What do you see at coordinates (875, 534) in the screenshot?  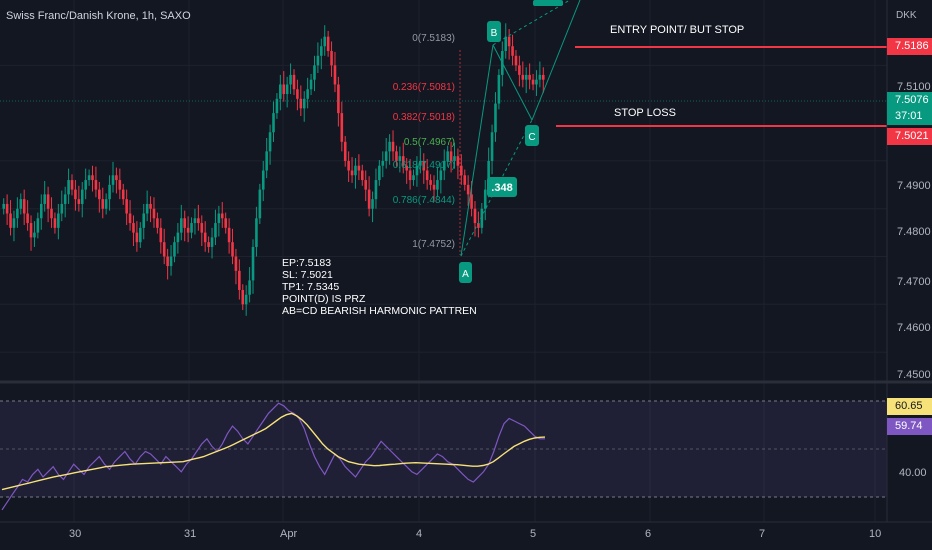 I see `time-tick: 10` at bounding box center [875, 534].